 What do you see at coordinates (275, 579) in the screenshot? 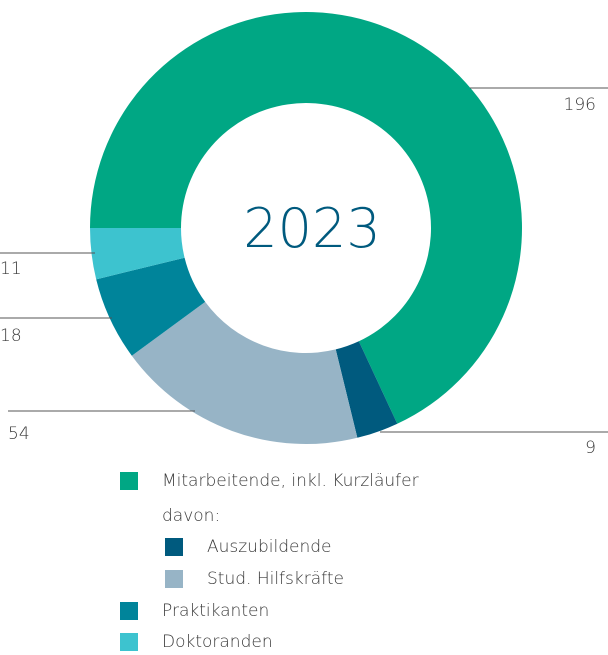
I see `legend-label: Stud. Hilfskräfte` at bounding box center [275, 579].